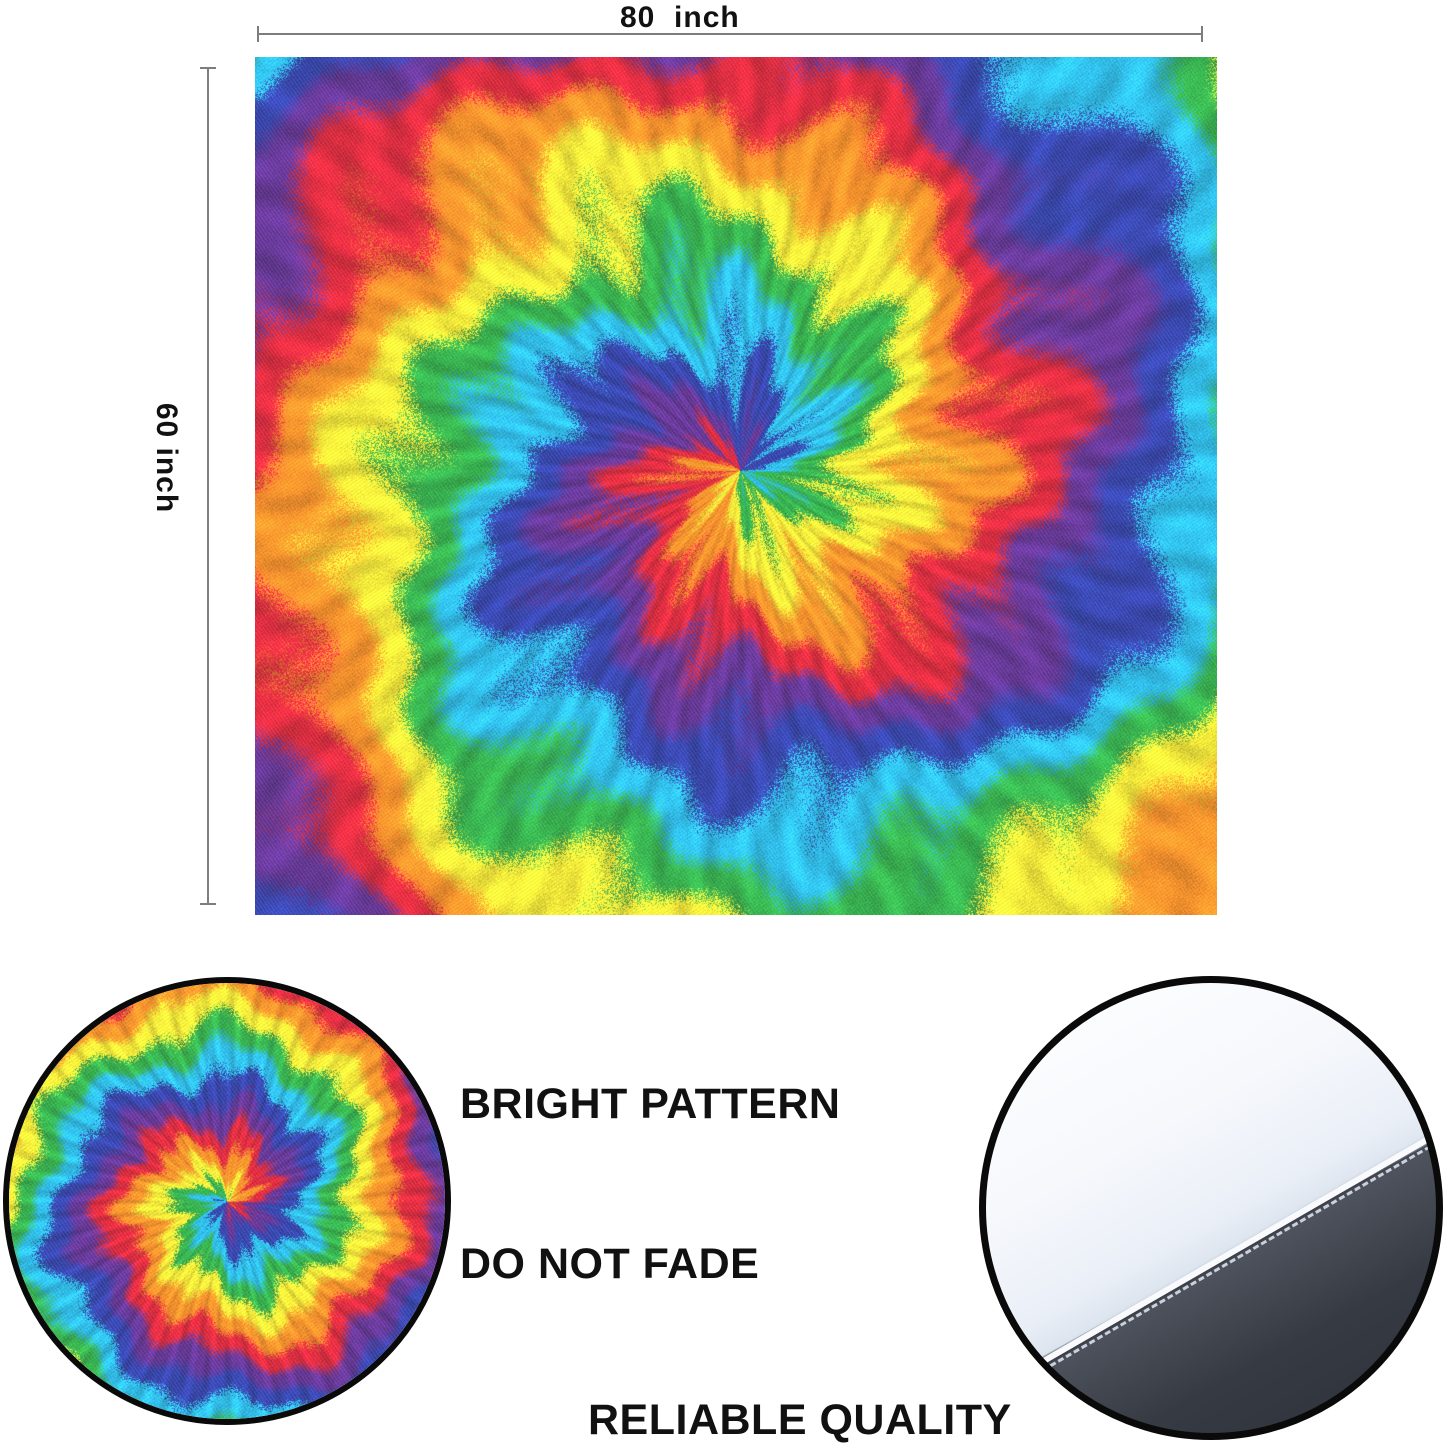 The height and width of the screenshot is (1448, 1445). I want to click on feature-text-quality: RELIABLE QUALITY WON'T GO OFFLINE, so click(800, 1380).